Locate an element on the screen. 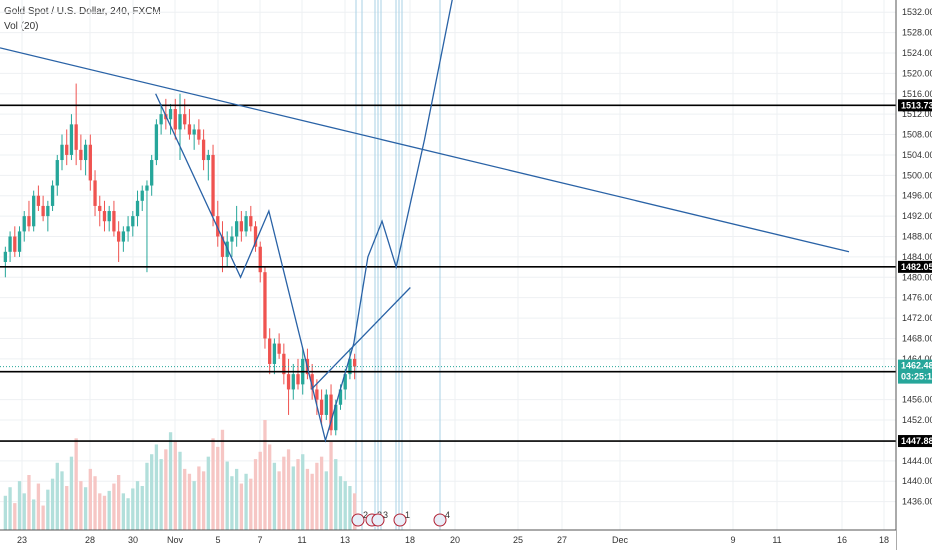 The image size is (932, 550). last-price-tag is located at coordinates (915, 371).